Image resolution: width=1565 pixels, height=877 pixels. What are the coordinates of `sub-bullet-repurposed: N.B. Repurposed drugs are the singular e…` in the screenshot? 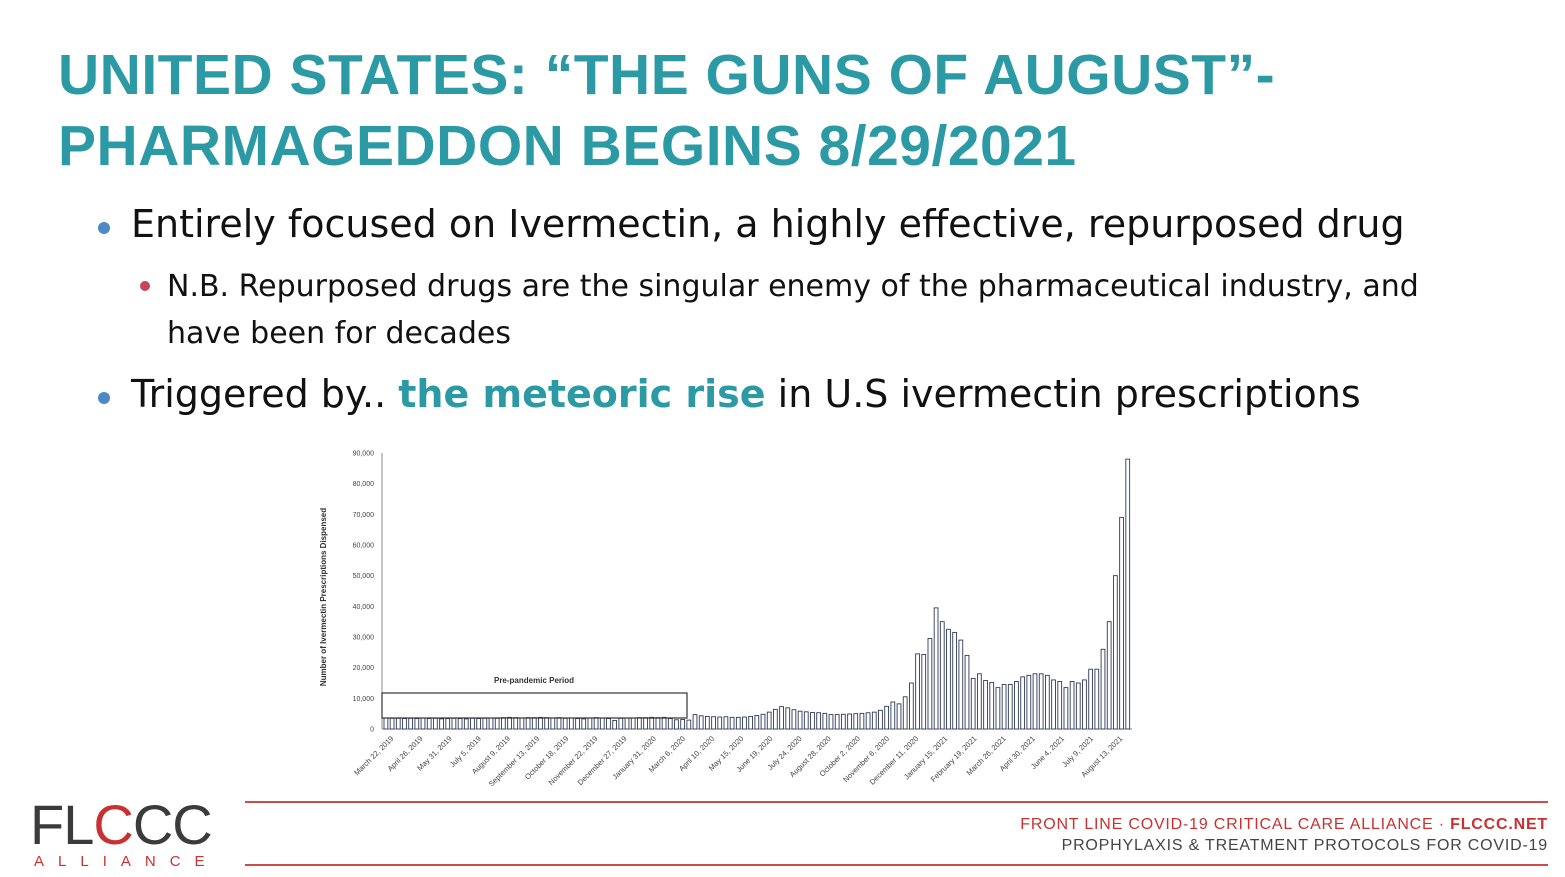 It's located at (803, 310).